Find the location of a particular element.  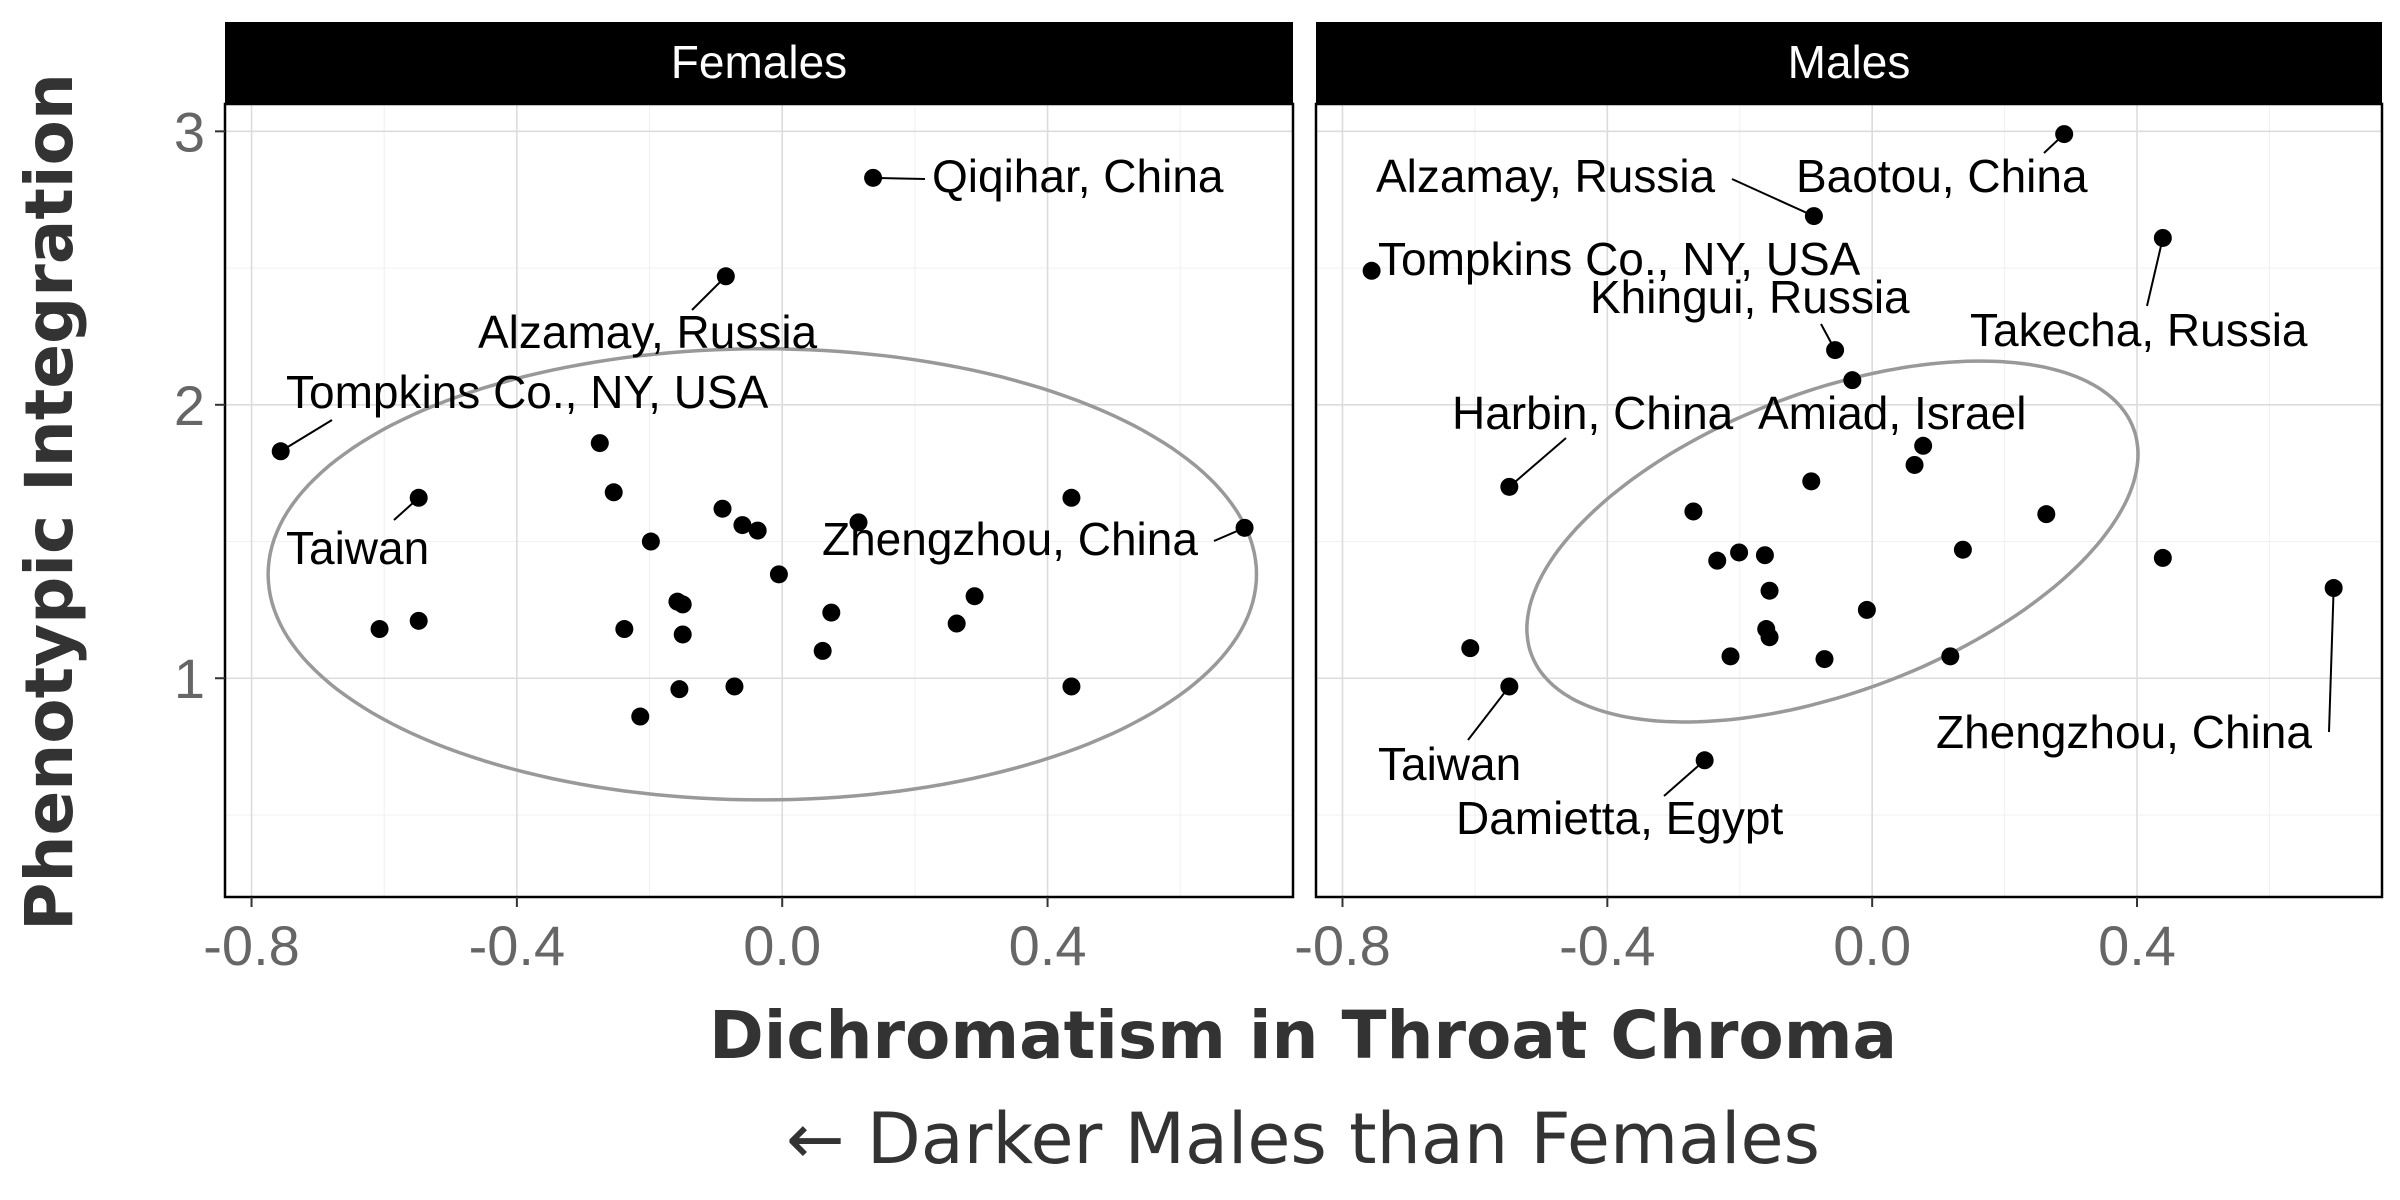

point-label: Baotou, China is located at coordinates (1942, 176).